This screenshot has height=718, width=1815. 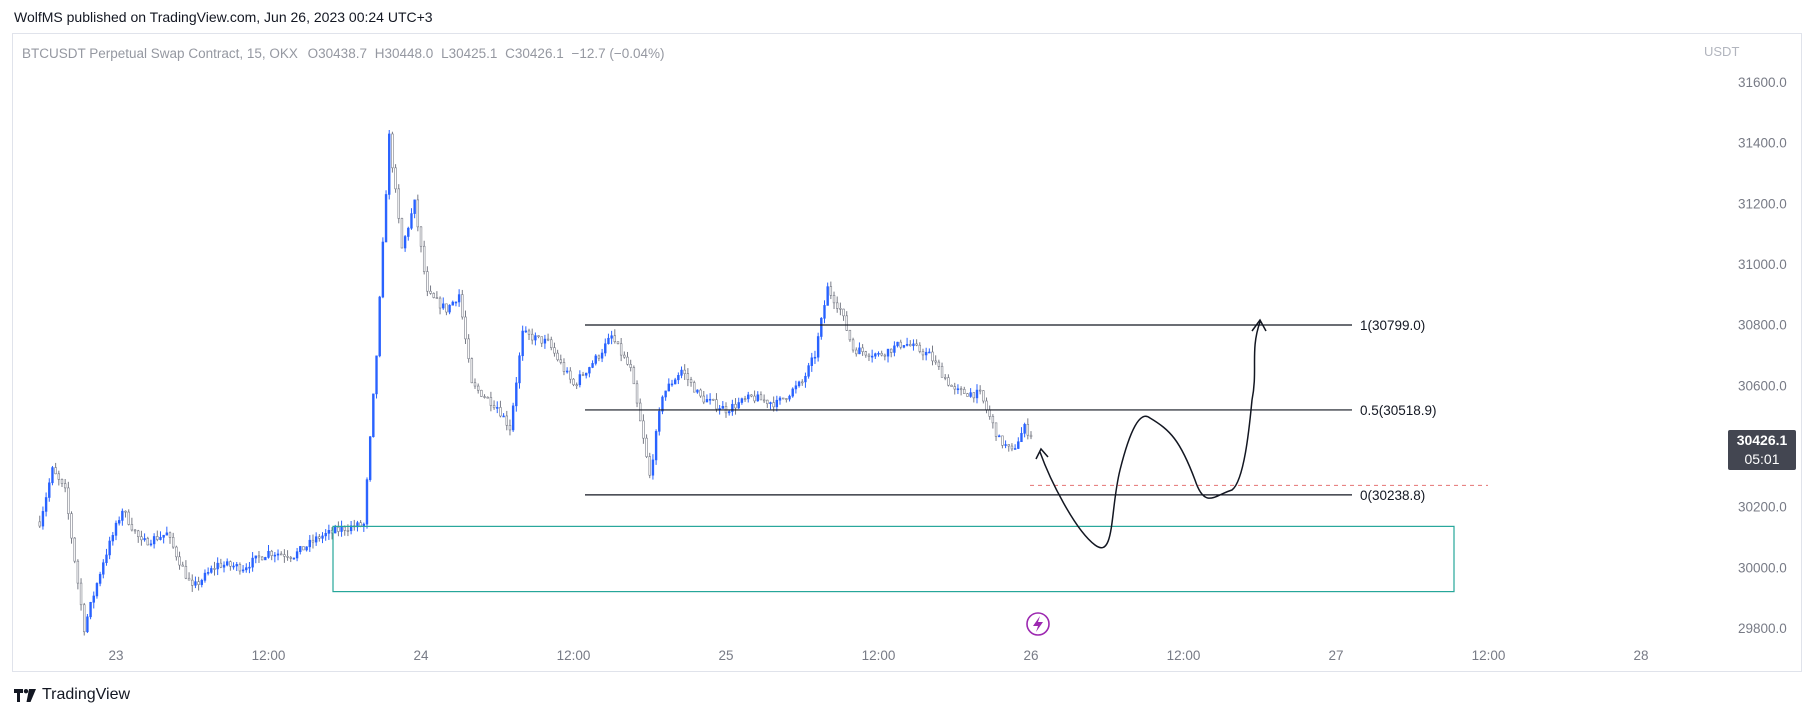 I want to click on y-tick-label: 31000.0, so click(x=1762, y=264).